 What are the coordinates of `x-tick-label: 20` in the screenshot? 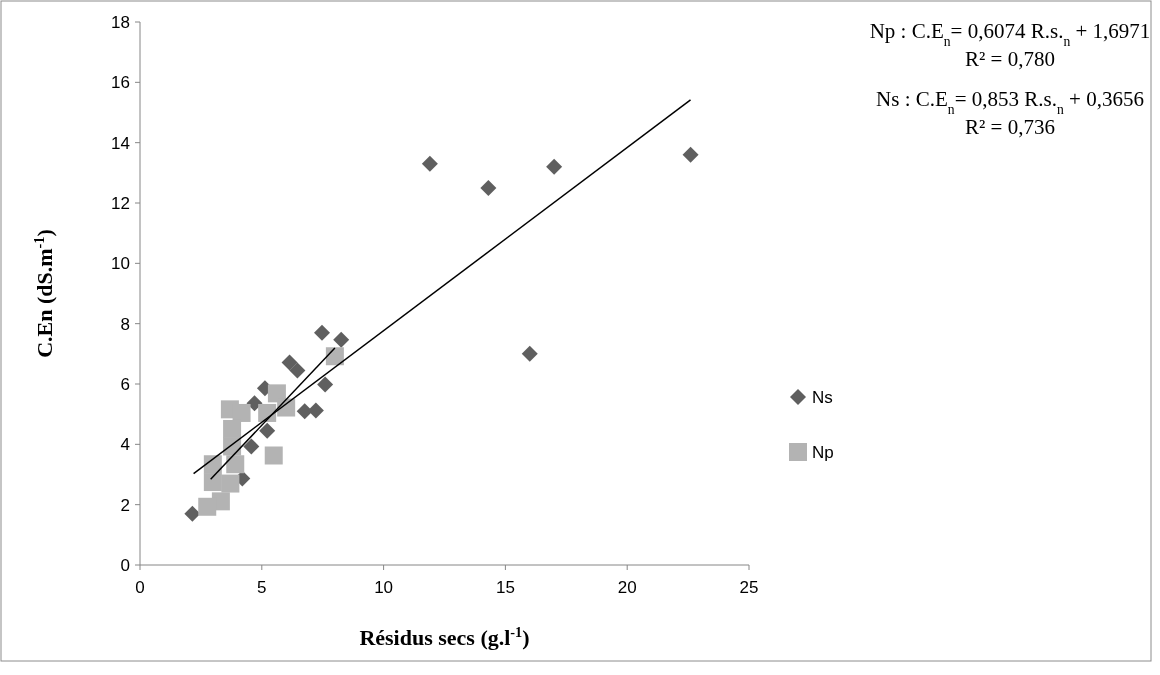 It's located at (627, 587).